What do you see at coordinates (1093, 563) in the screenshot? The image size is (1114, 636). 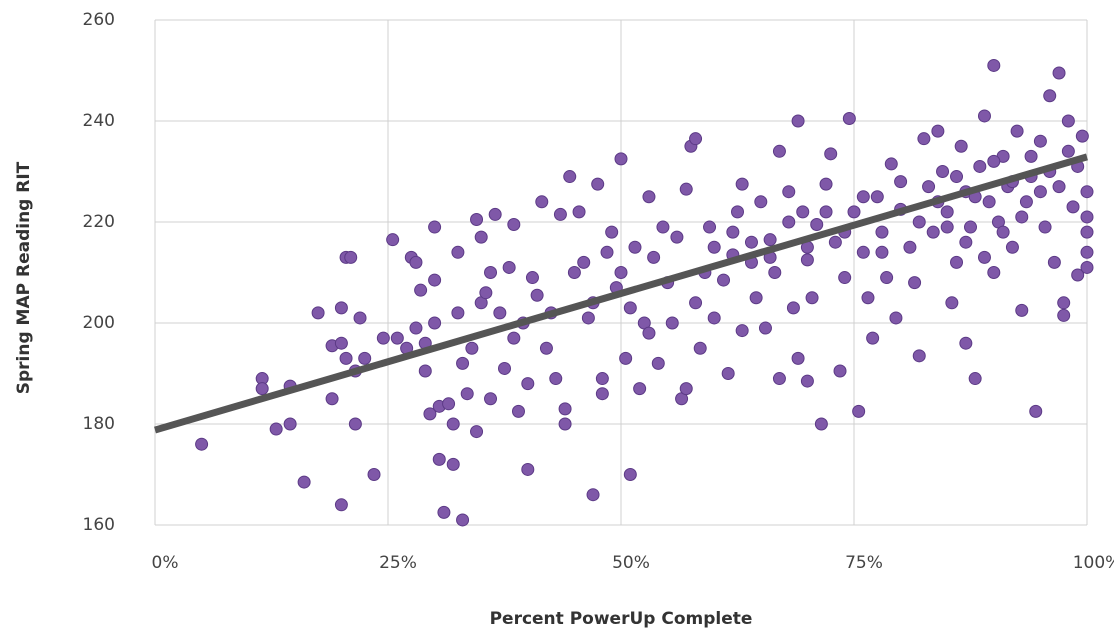 I see `x-tick-label: 100%` at bounding box center [1093, 563].